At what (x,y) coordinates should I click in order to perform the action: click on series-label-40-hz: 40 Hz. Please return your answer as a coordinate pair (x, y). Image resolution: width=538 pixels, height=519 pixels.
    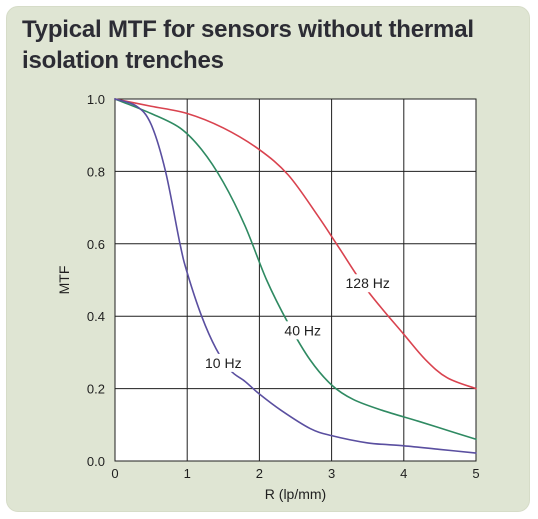
    Looking at the image, I should click on (302, 330).